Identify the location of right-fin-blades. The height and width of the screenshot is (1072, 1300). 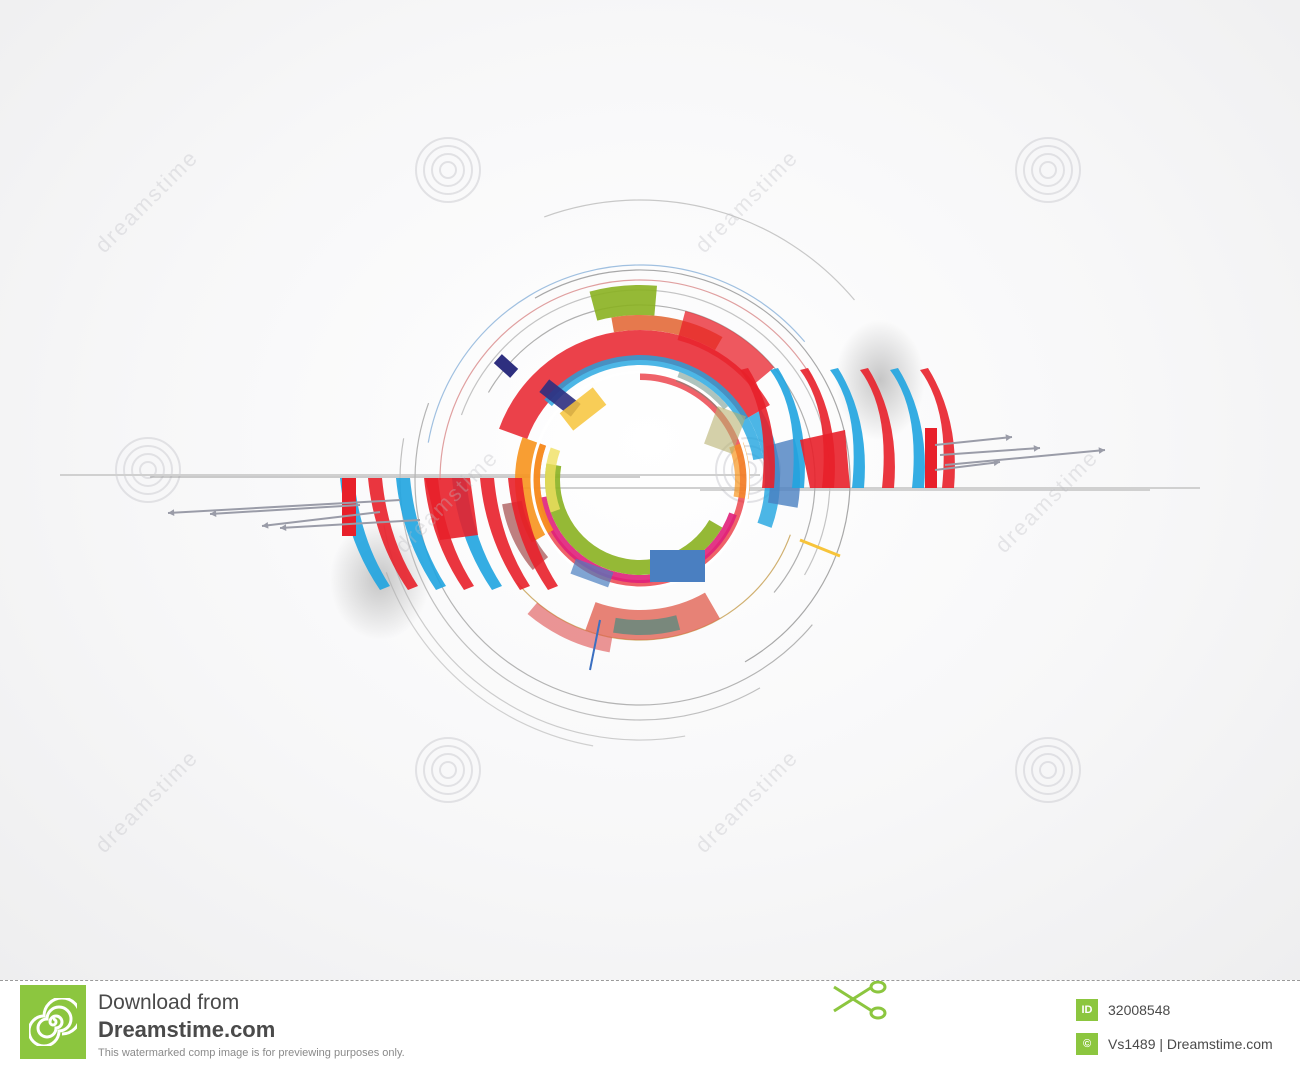
(847, 428).